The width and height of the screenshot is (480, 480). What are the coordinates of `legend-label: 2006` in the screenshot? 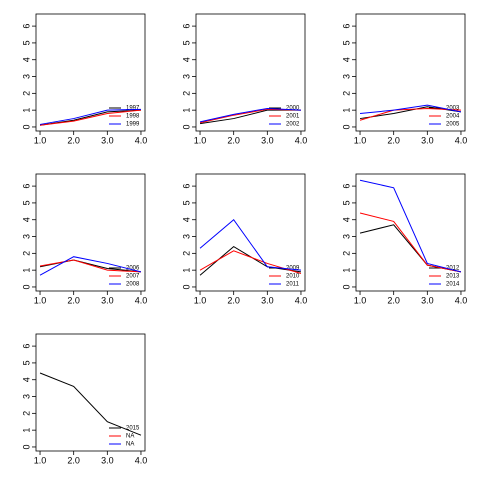 It's located at (133, 269).